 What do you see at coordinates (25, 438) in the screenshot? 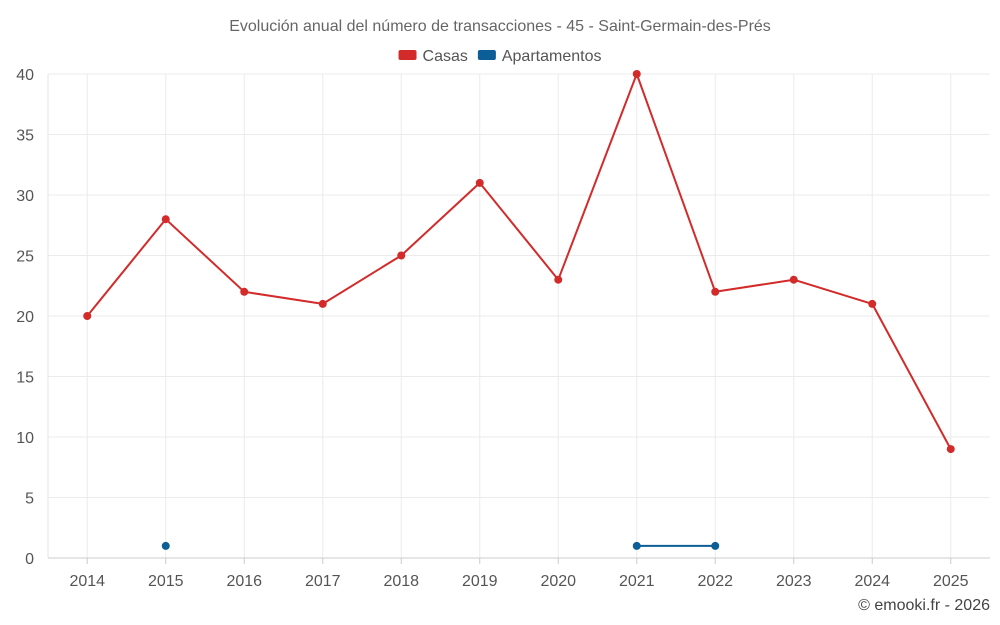
I see `y-tick-label: 10` at bounding box center [25, 438].